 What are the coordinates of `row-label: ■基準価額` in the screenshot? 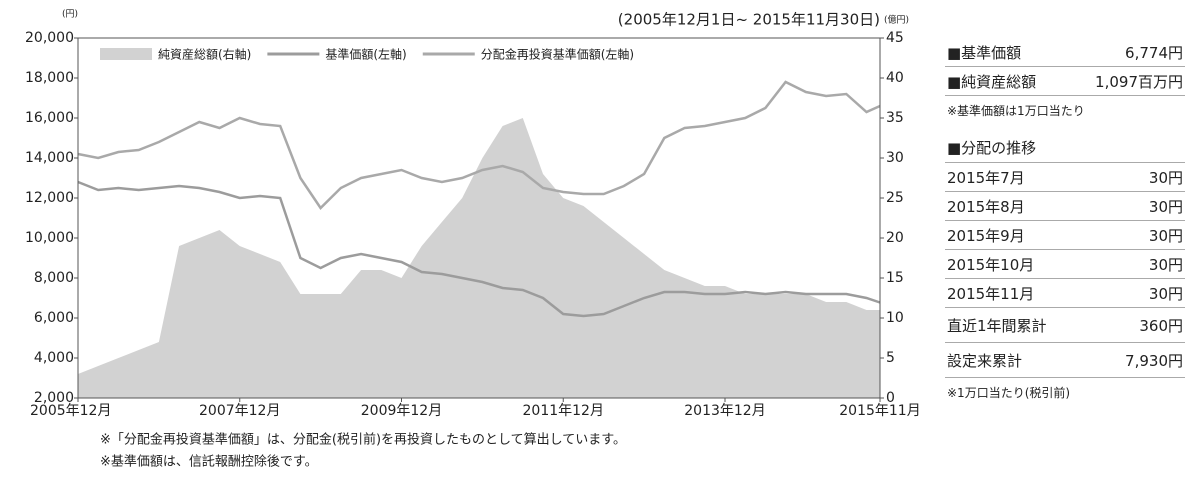 It's located at (984, 52).